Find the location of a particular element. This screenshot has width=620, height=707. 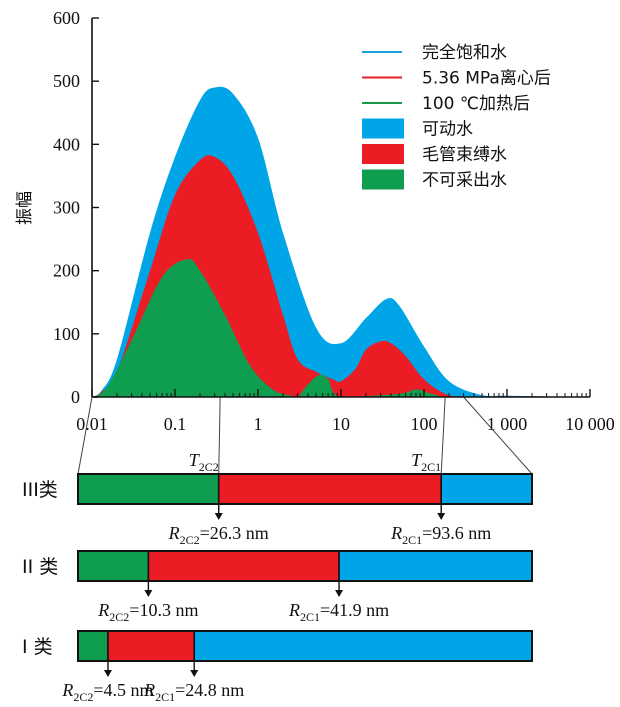

legend-label: 可动水 is located at coordinates (447, 130).